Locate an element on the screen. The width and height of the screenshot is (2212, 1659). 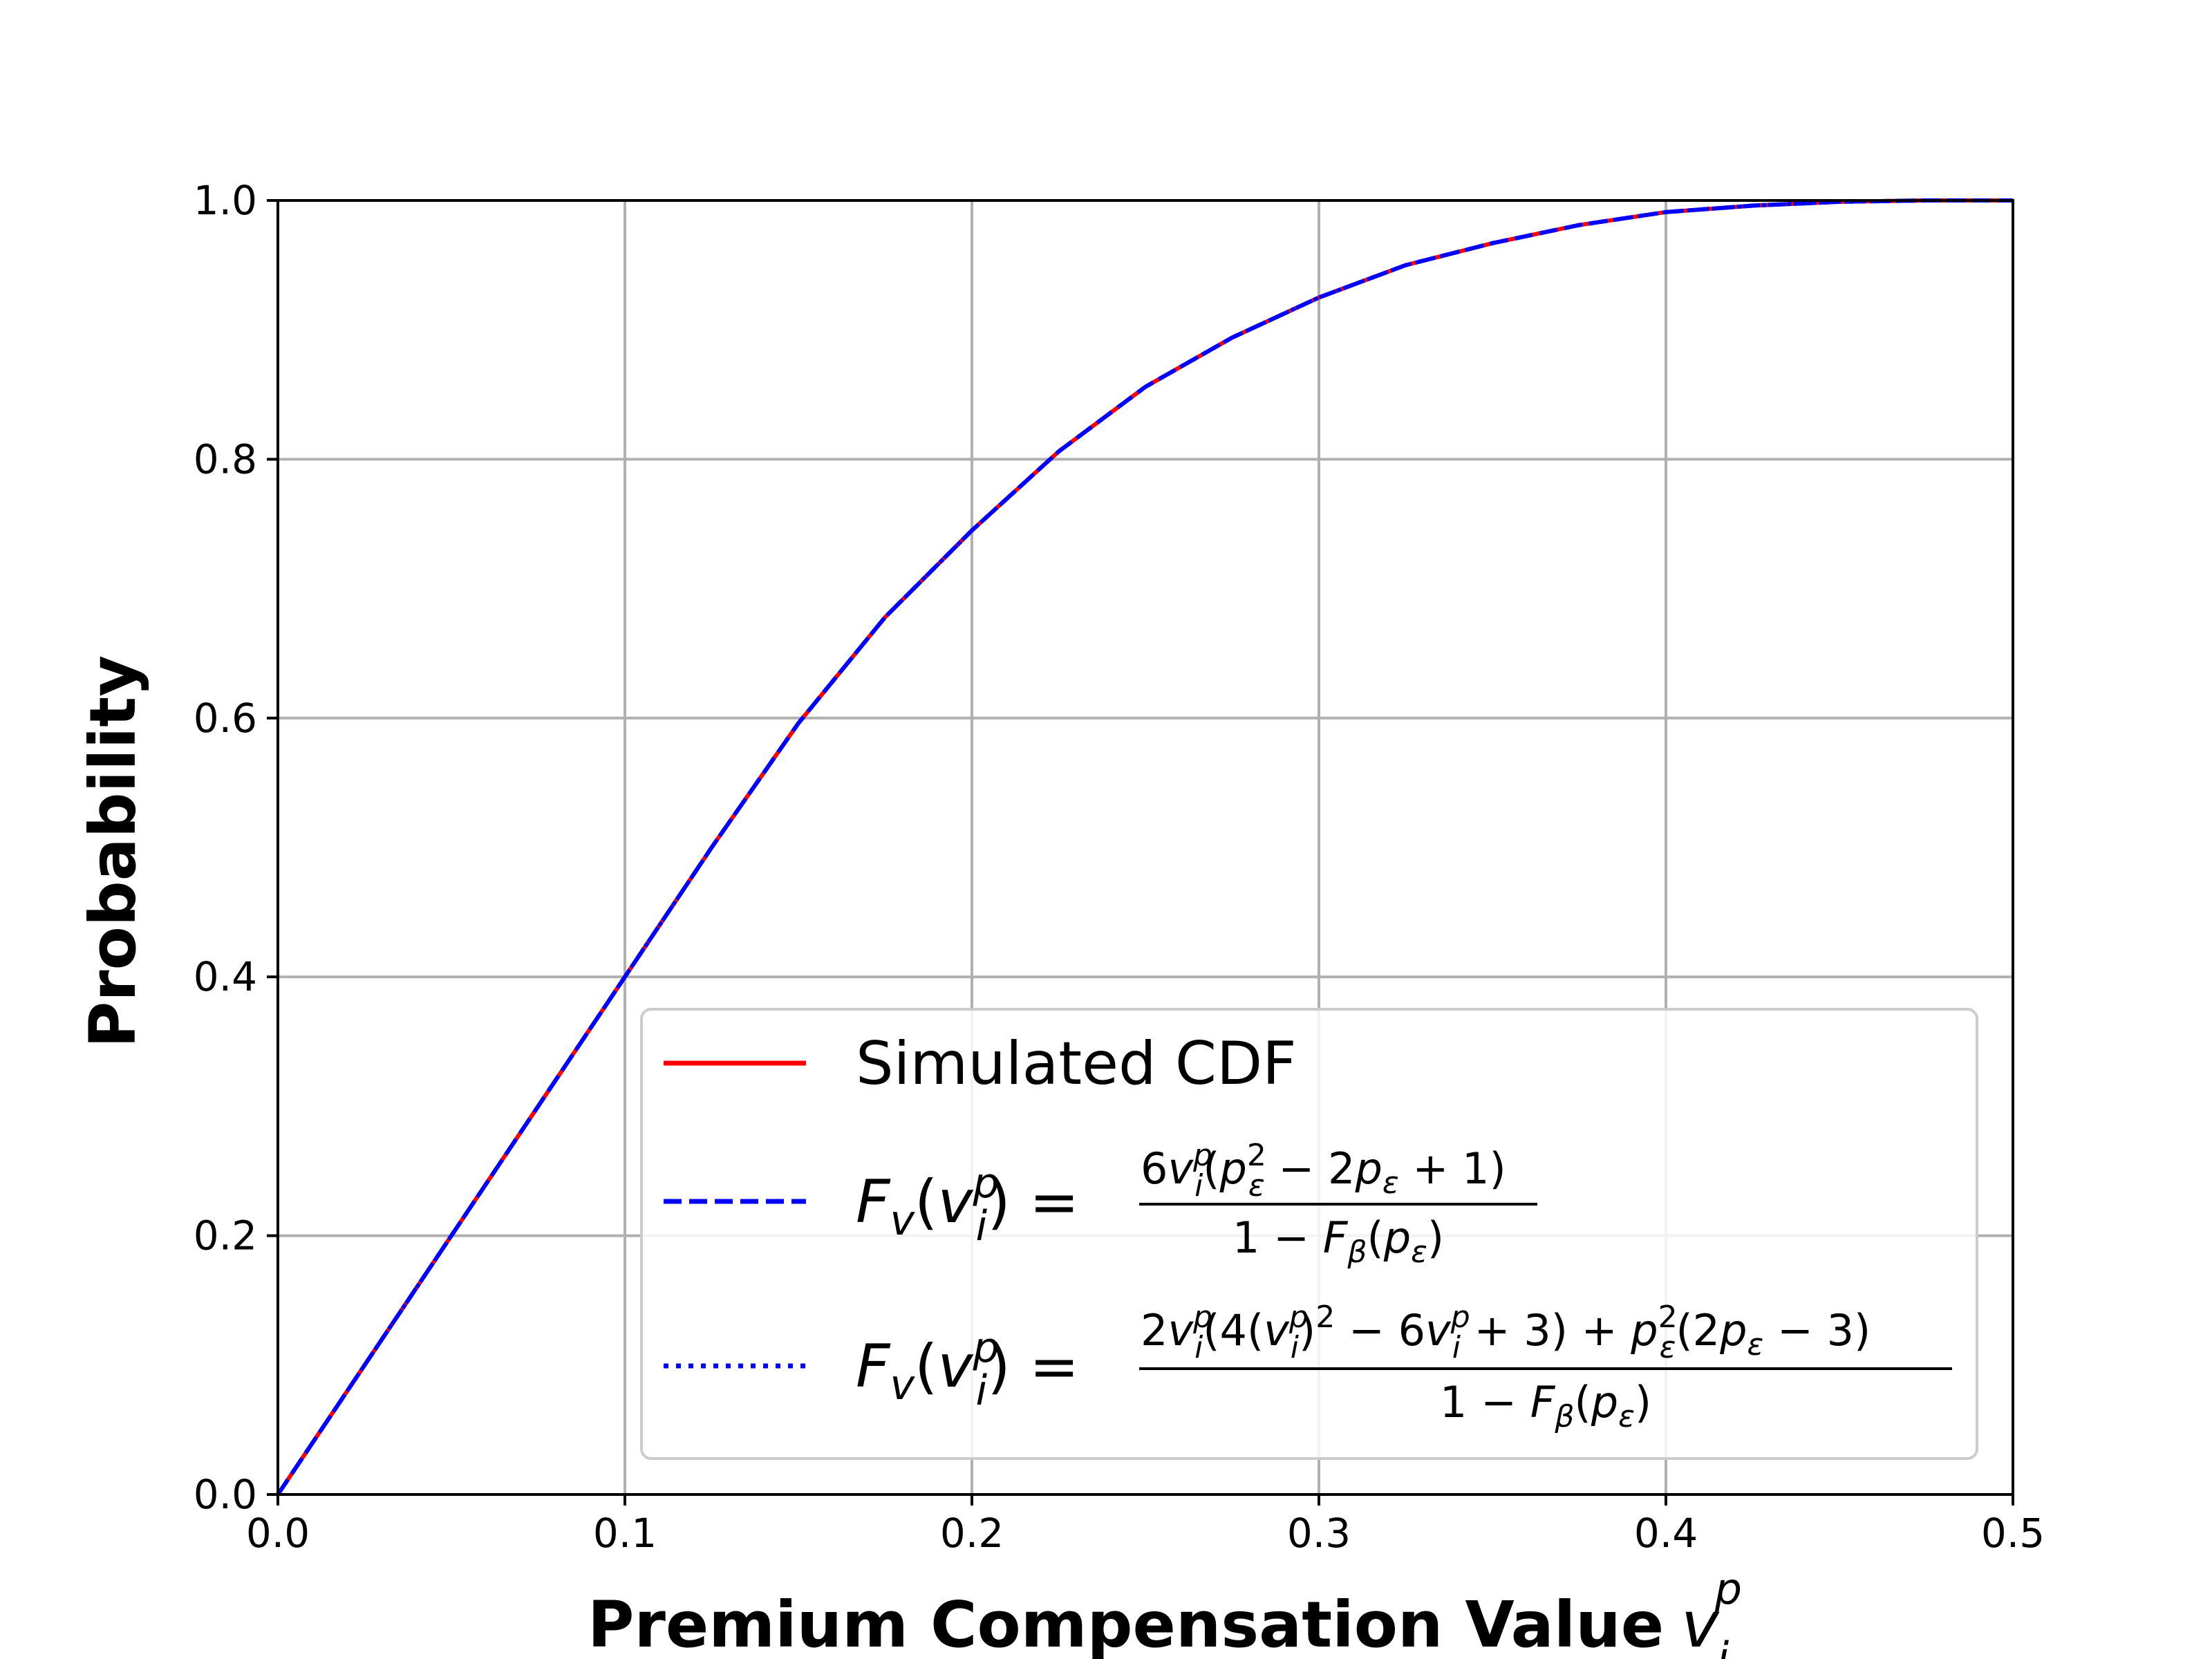
x-tick-label: 0.0 is located at coordinates (278, 1534).